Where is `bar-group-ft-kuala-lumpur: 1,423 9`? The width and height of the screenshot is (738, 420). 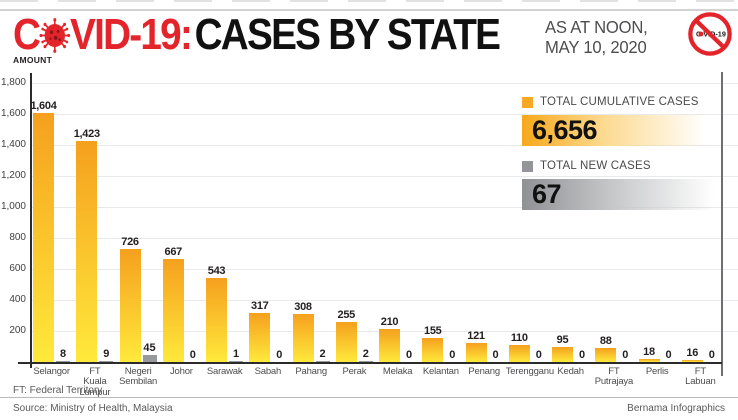
bar-group-ft-kuala-lumpur: 1,423 9 is located at coordinates (94, 222).